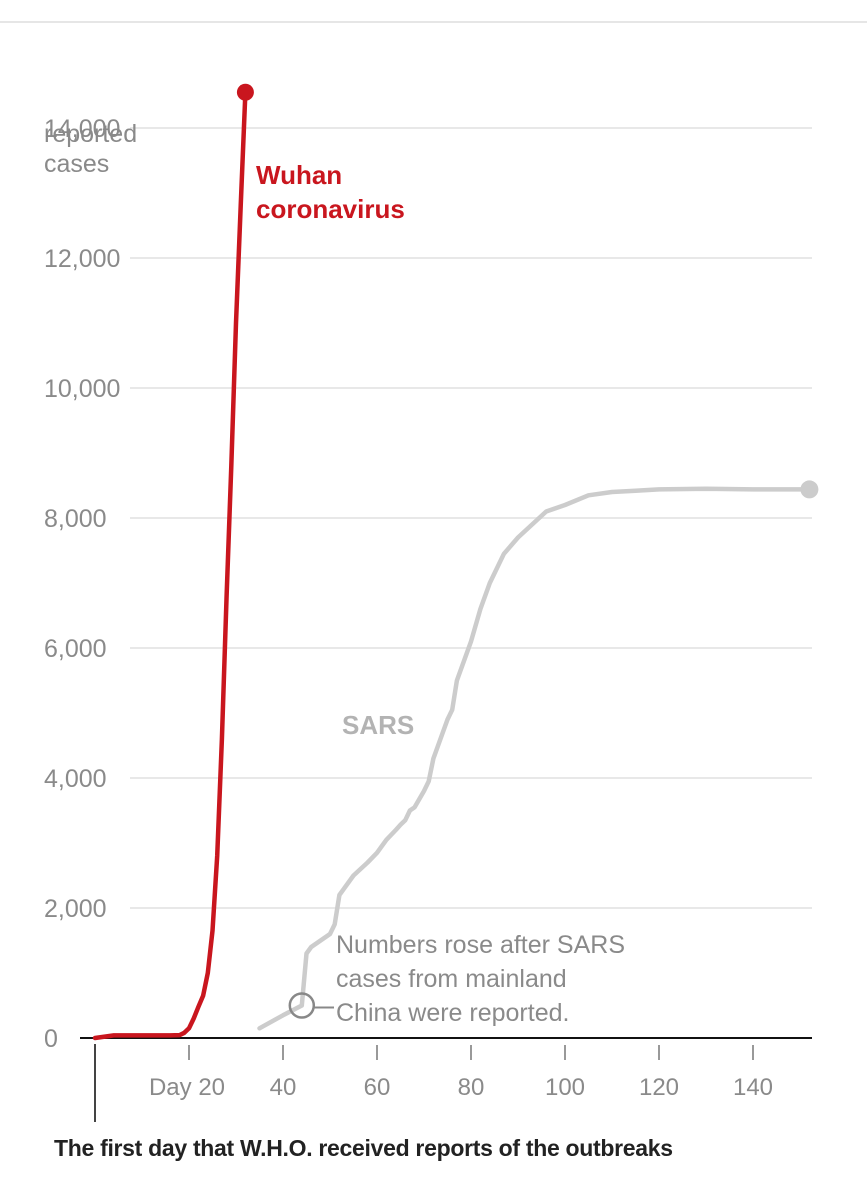 The image size is (867, 1200). I want to click on x-tick-label-60: 60, so click(377, 1087).